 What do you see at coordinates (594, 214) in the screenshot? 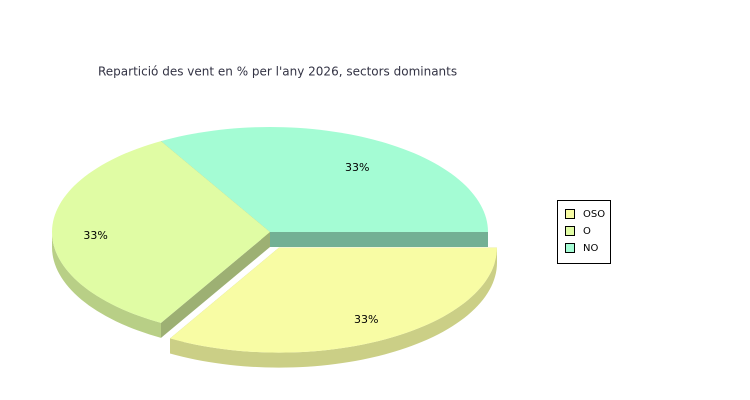
I see `legend-label: OSO` at bounding box center [594, 214].